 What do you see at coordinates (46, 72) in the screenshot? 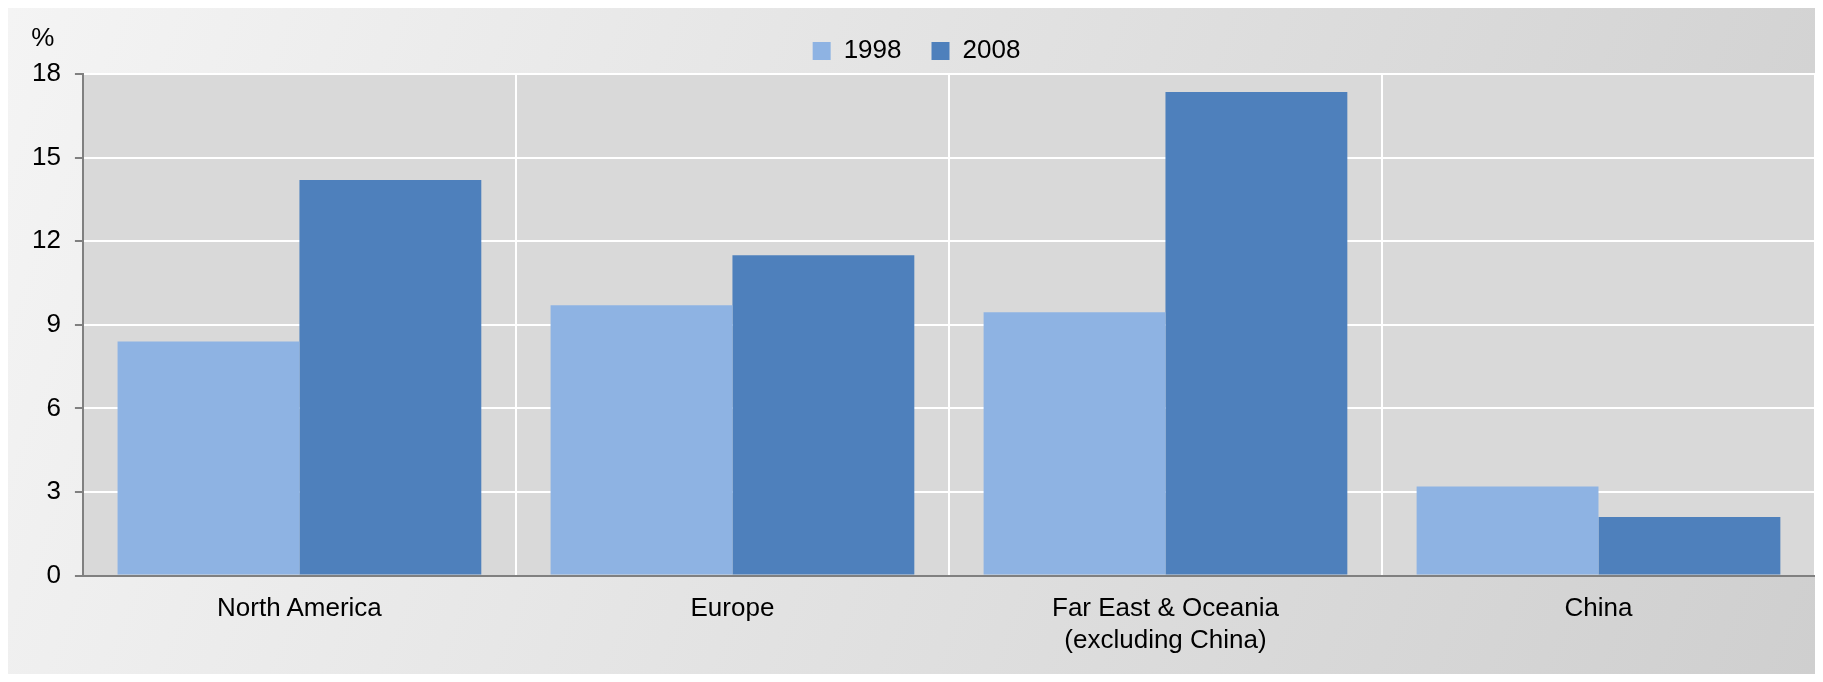
I see `y-tick-label: 18` at bounding box center [46, 72].